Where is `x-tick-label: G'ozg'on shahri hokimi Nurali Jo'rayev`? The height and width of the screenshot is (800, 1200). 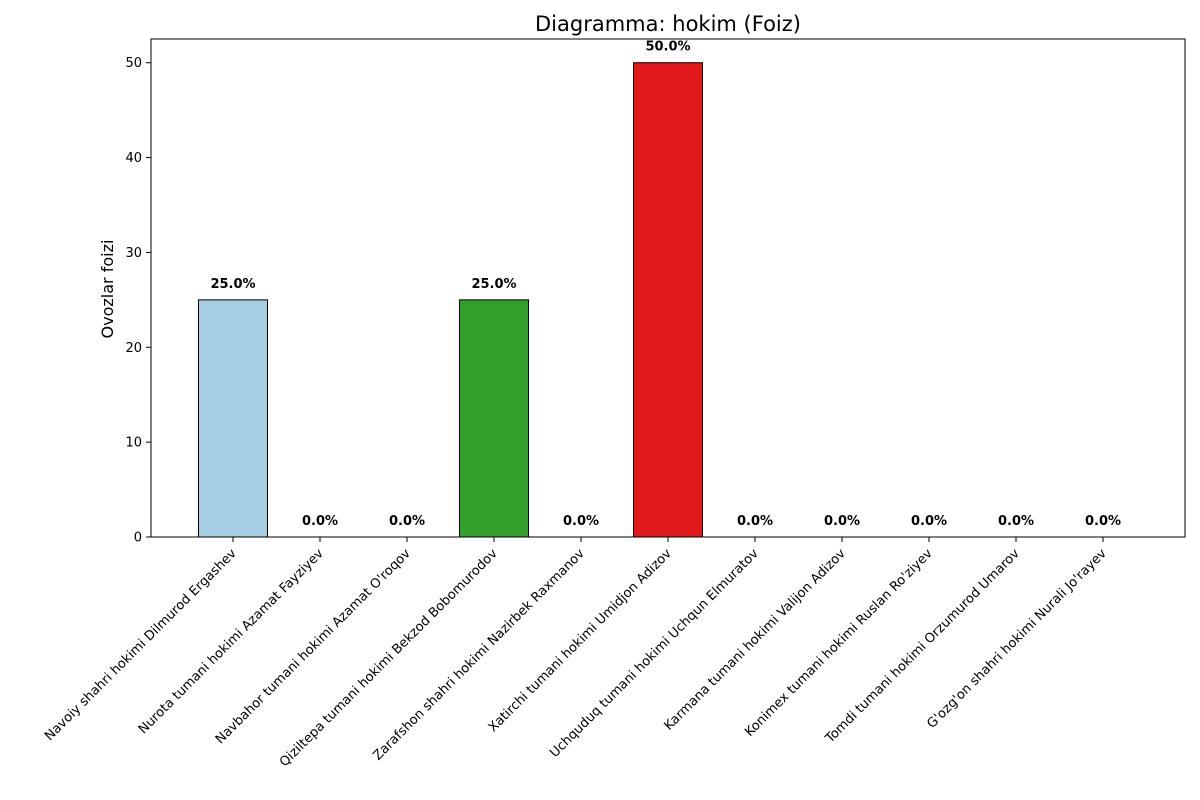
x-tick-label: G'ozg'on shahri hokimi Nurali Jo'rayev is located at coordinates (1017, 639).